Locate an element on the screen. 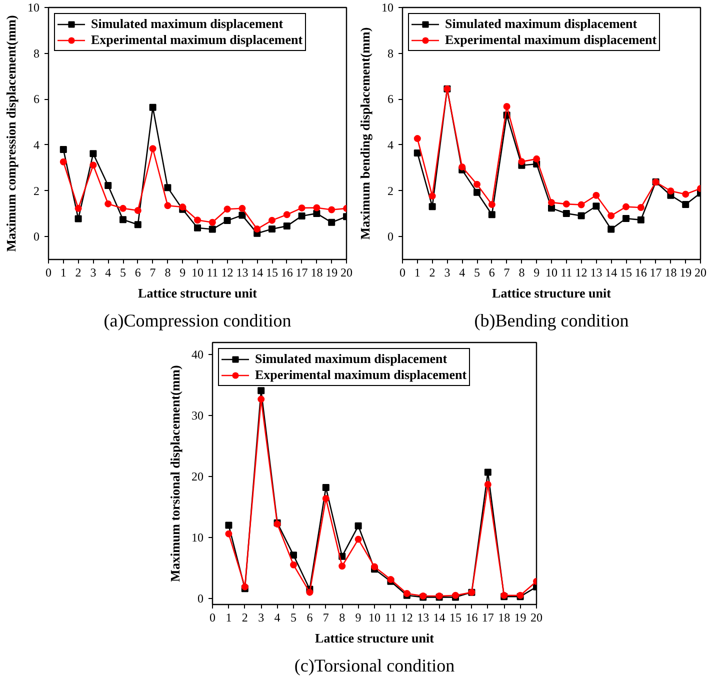 The width and height of the screenshot is (708, 683). x-tick-label: 16 is located at coordinates (472, 617).